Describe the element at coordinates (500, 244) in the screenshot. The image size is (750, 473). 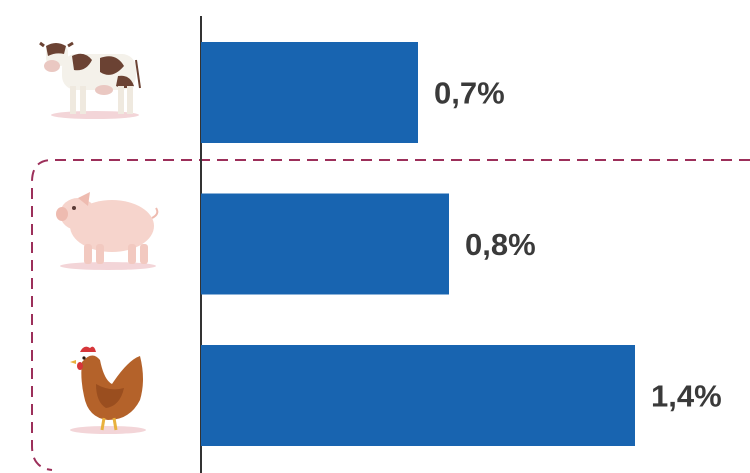
I see `value-label-pig: 0,8%` at that location.